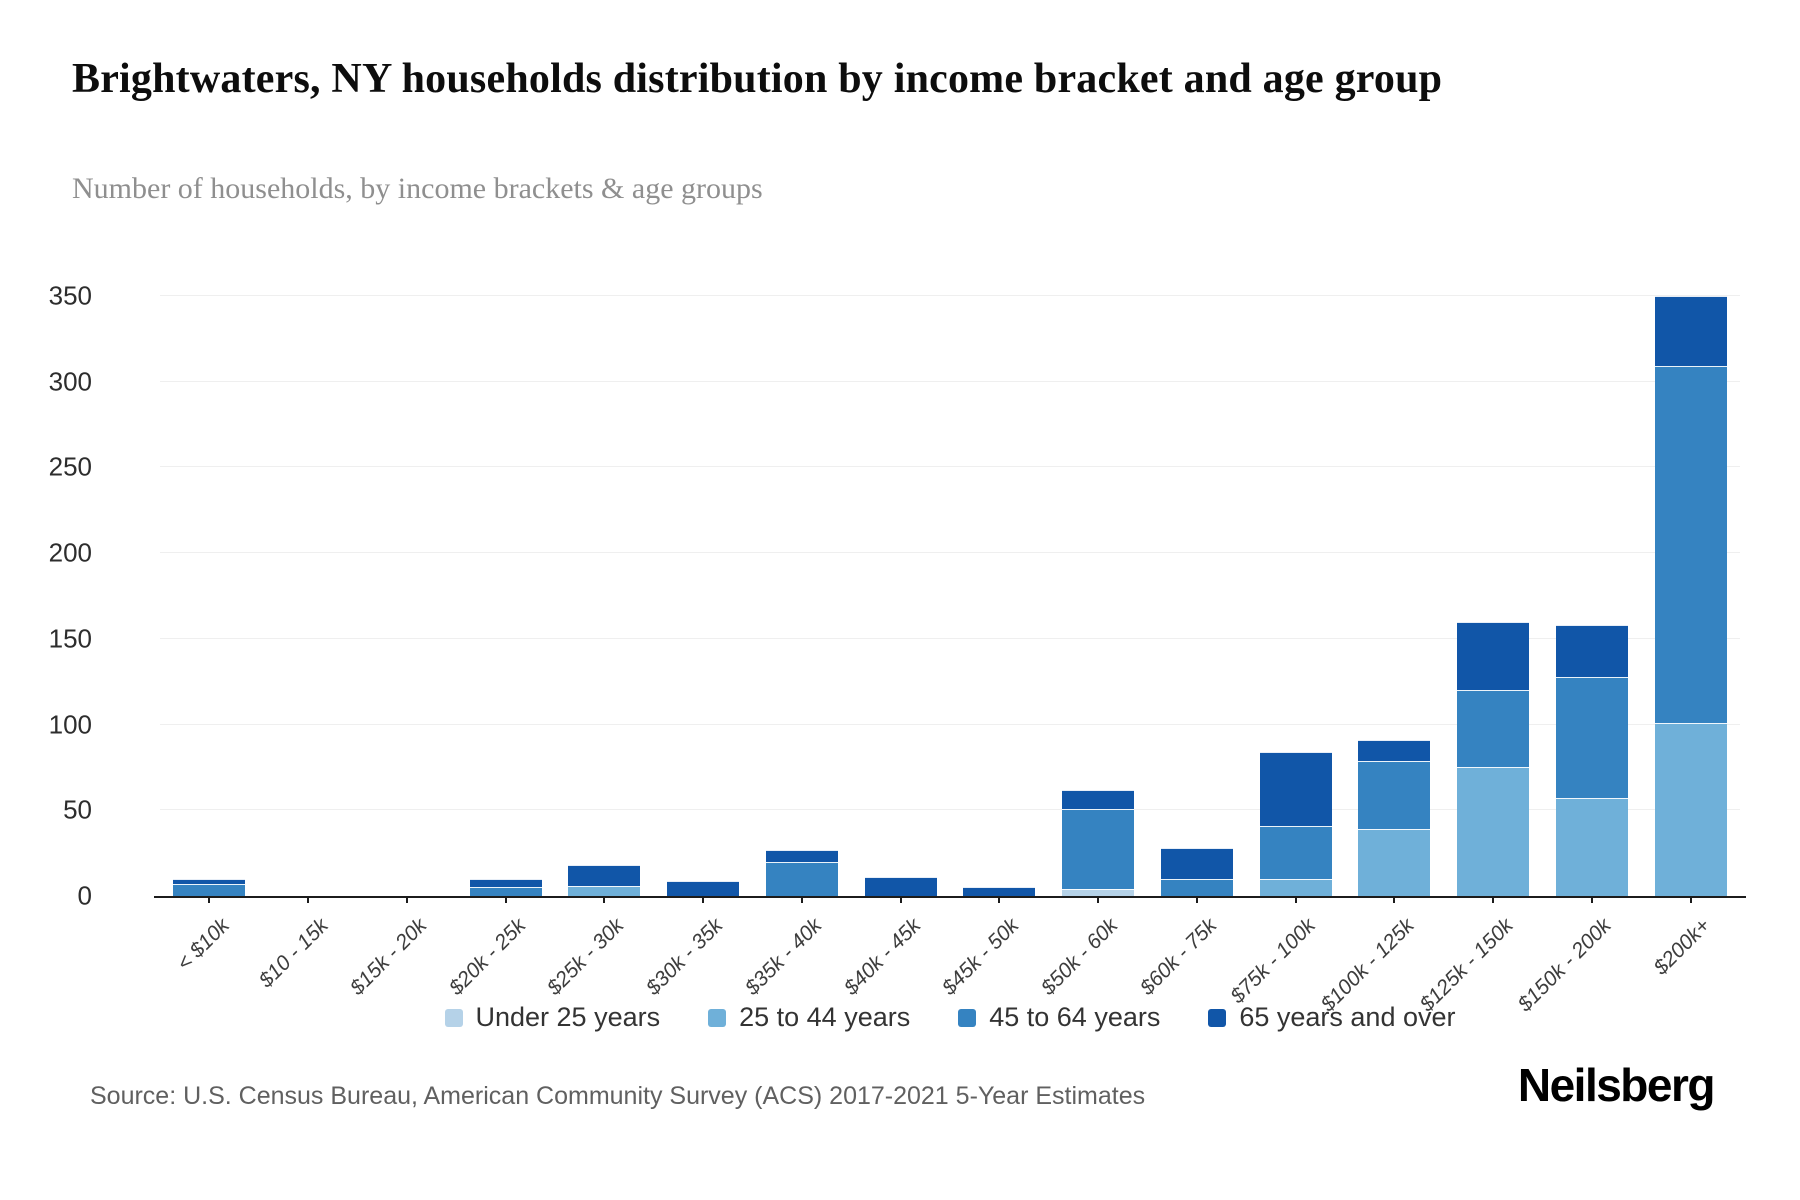  I want to click on x-tick-label: $20k - 25k, so click(487, 957).